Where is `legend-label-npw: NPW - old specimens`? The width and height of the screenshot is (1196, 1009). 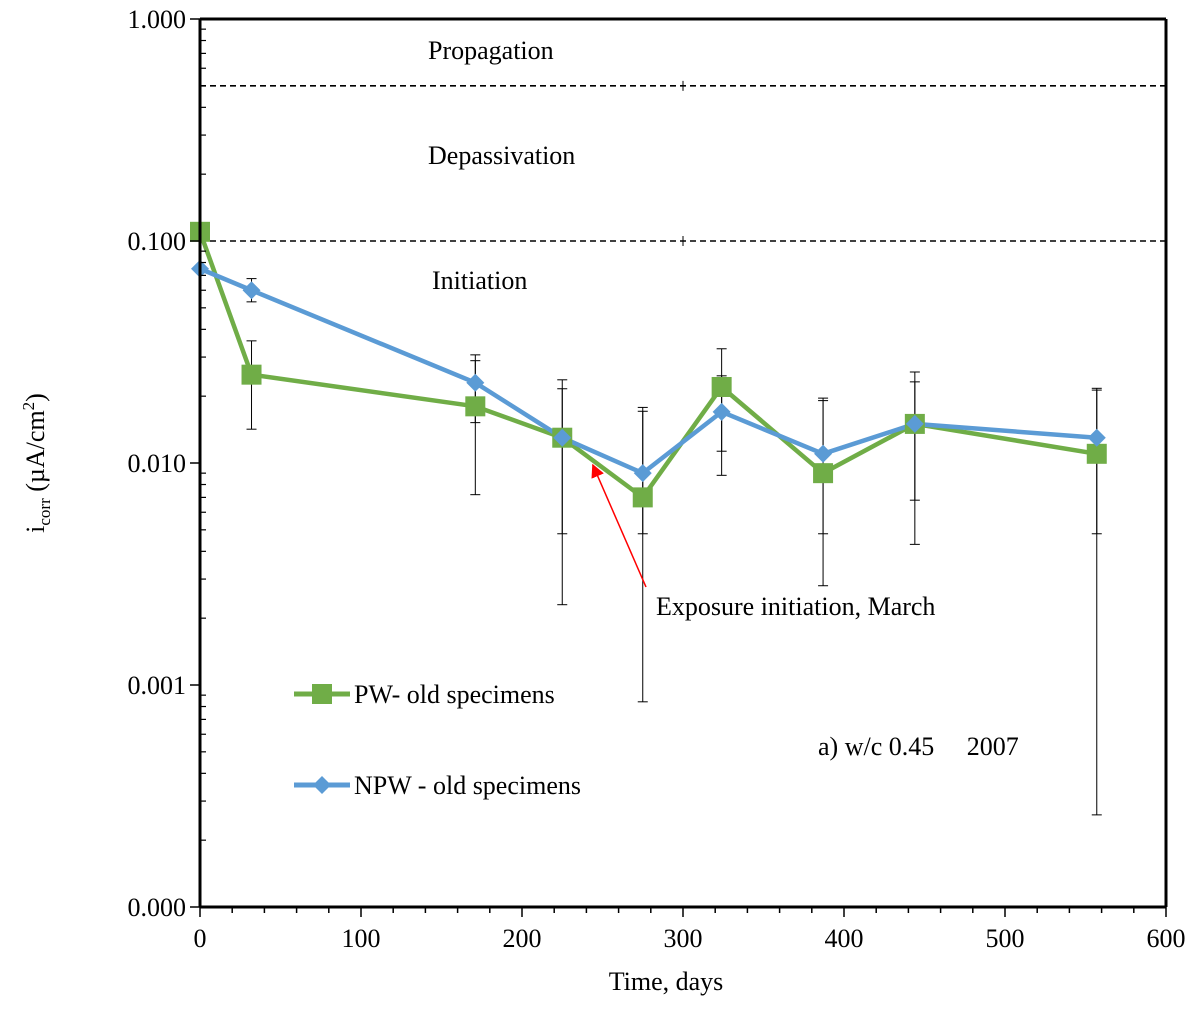
legend-label-npw: NPW - old specimens is located at coordinates (467, 785).